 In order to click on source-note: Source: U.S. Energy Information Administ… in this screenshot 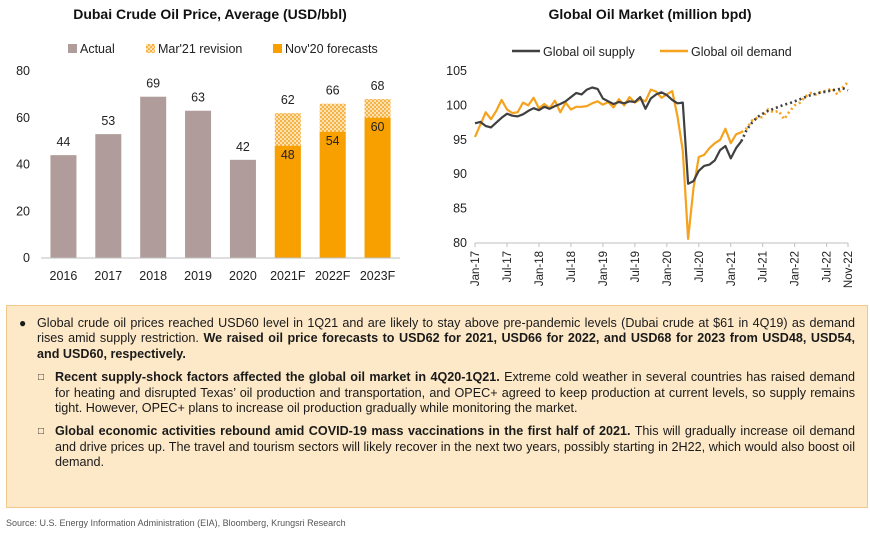, I will do `click(176, 523)`.